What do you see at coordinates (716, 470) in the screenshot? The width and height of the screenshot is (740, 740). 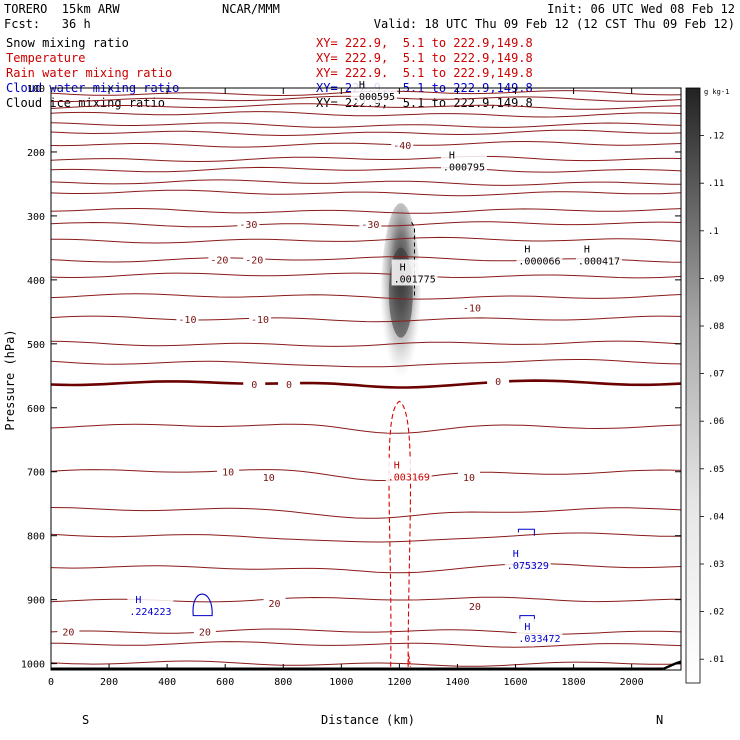 I see `colorbar-tick-label: .05` at bounding box center [716, 470].